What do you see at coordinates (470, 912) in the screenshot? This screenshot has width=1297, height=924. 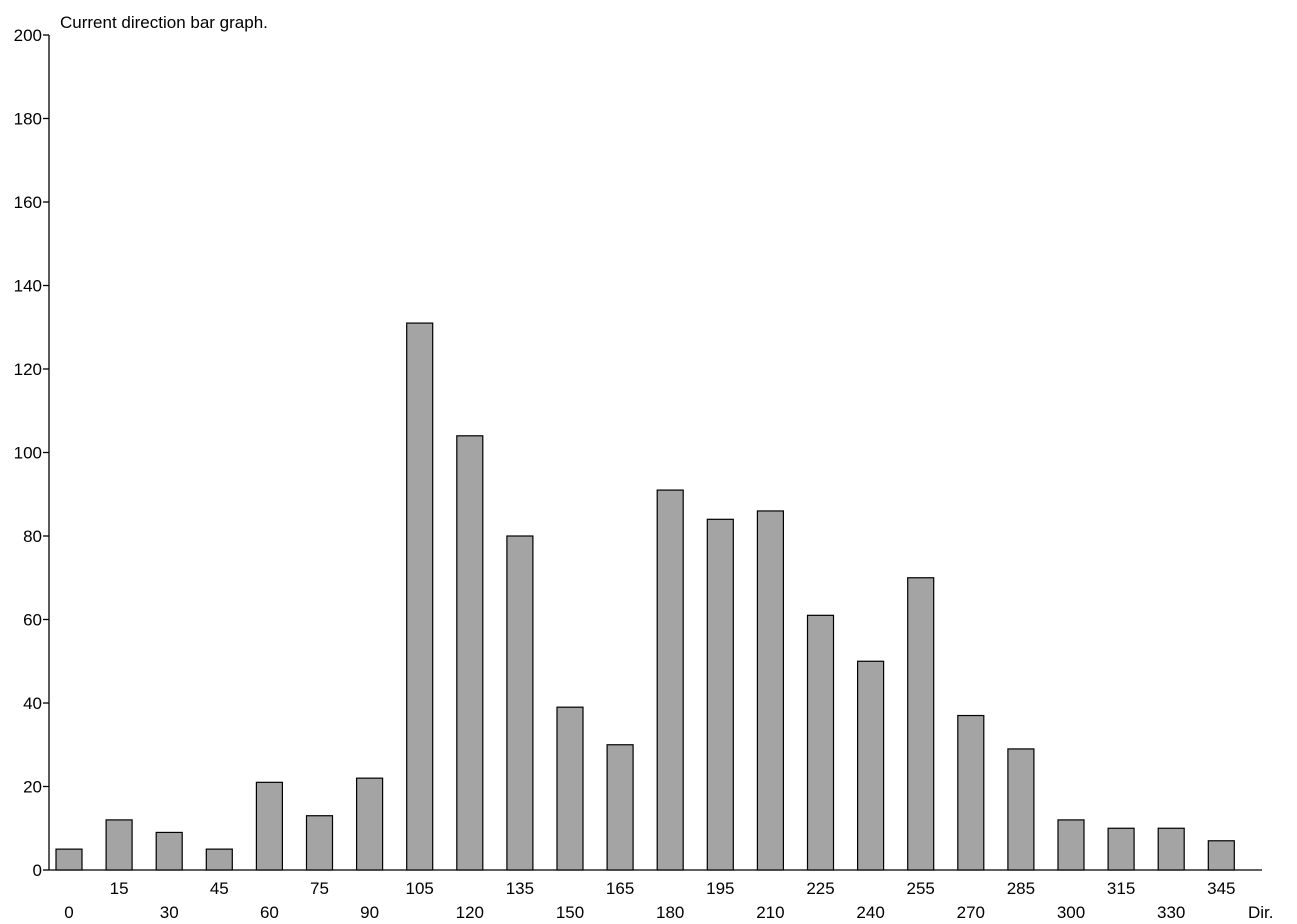 I see `x-tick-label: 120` at bounding box center [470, 912].